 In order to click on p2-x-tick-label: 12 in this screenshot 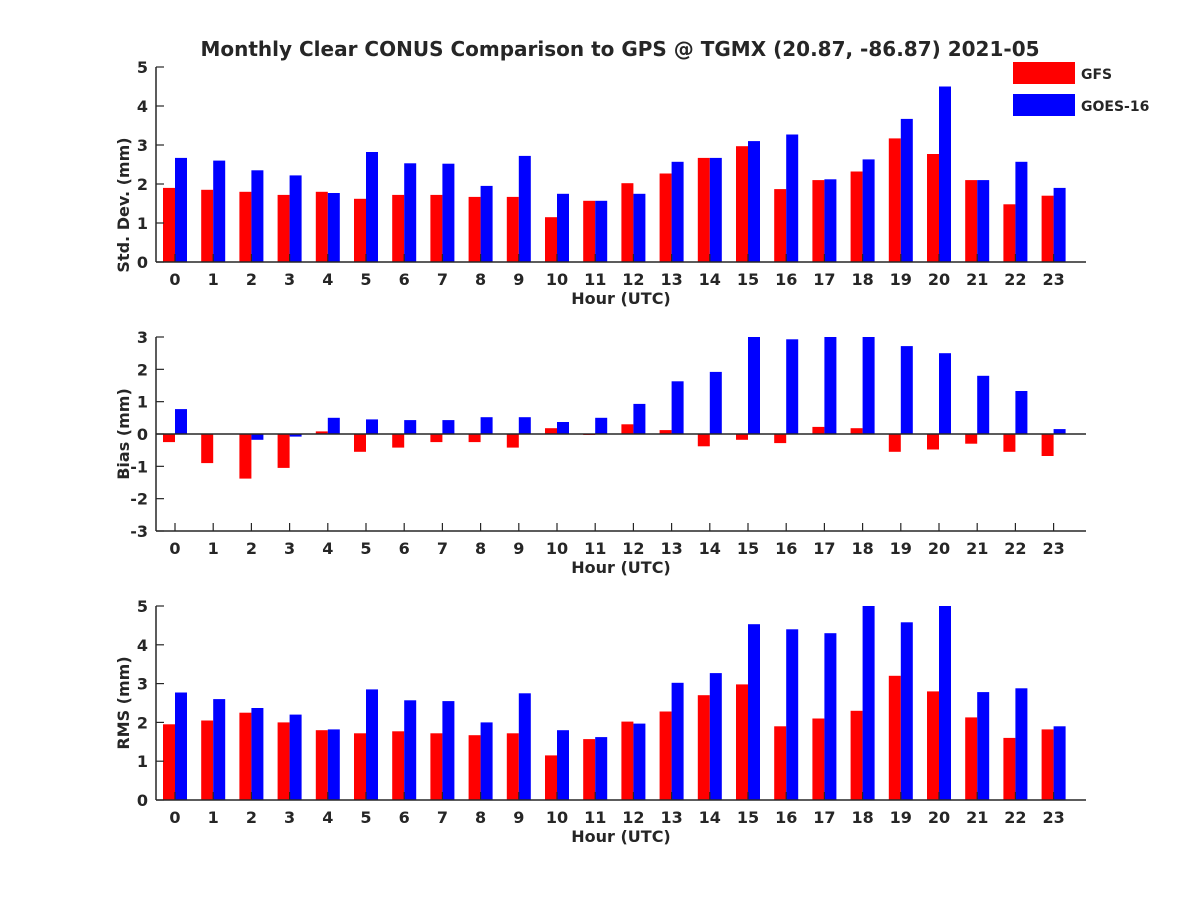, I will do `click(633, 817)`.